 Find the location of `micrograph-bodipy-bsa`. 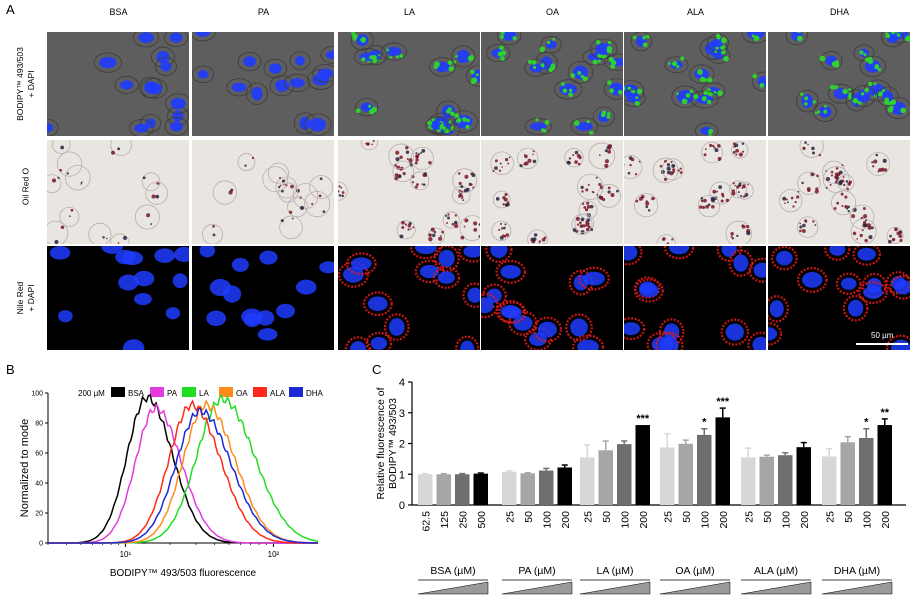

micrograph-bodipy-bsa is located at coordinates (118, 84).